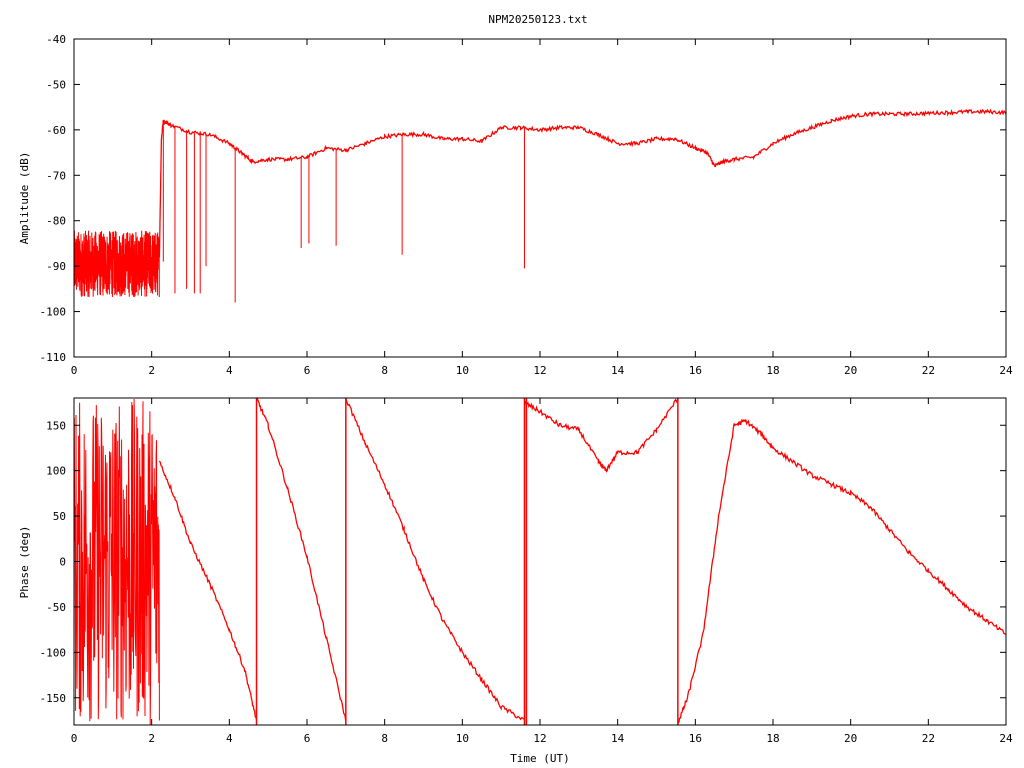 The width and height of the screenshot is (1024, 768). What do you see at coordinates (56, 425) in the screenshot?
I see `y-tick-label: 150` at bounding box center [56, 425].